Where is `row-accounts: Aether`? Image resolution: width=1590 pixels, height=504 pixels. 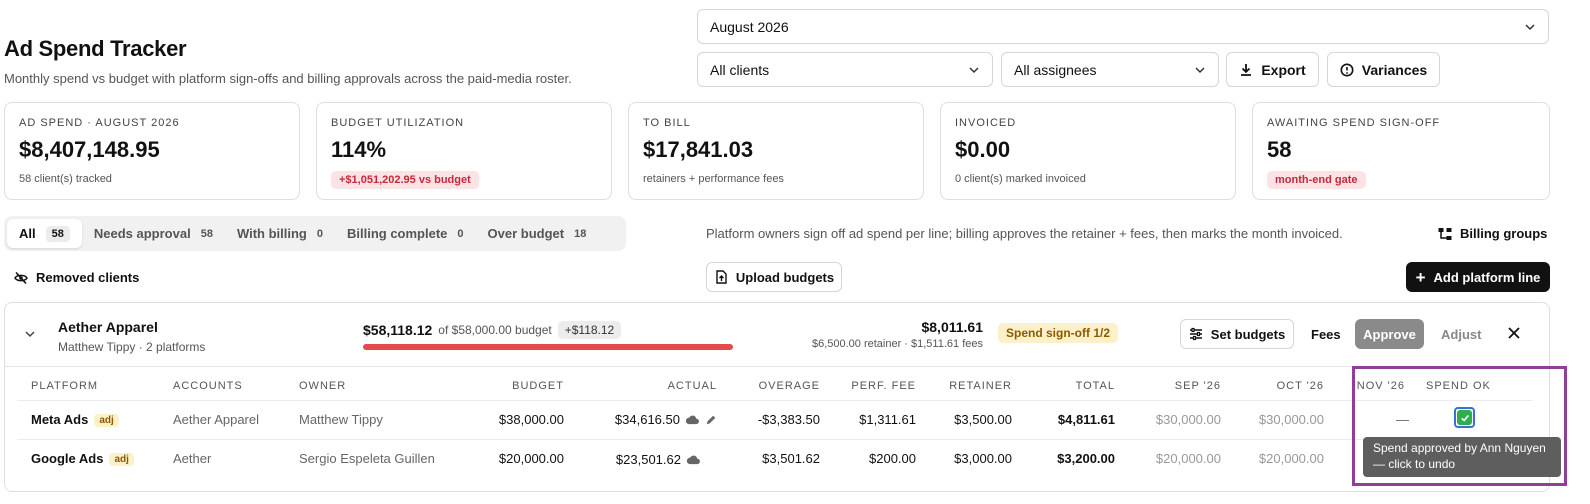 row-accounts: Aether is located at coordinates (192, 458).